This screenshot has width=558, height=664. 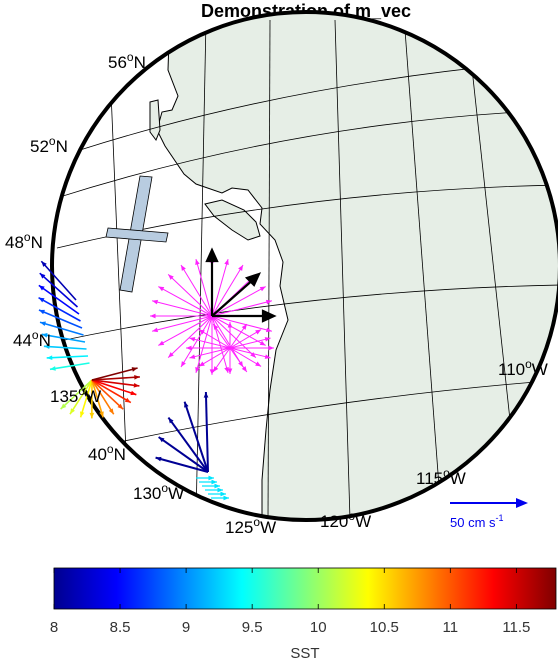 What do you see at coordinates (477, 521) in the screenshot?
I see `reference-vector-label: 50 cm s-1` at bounding box center [477, 521].